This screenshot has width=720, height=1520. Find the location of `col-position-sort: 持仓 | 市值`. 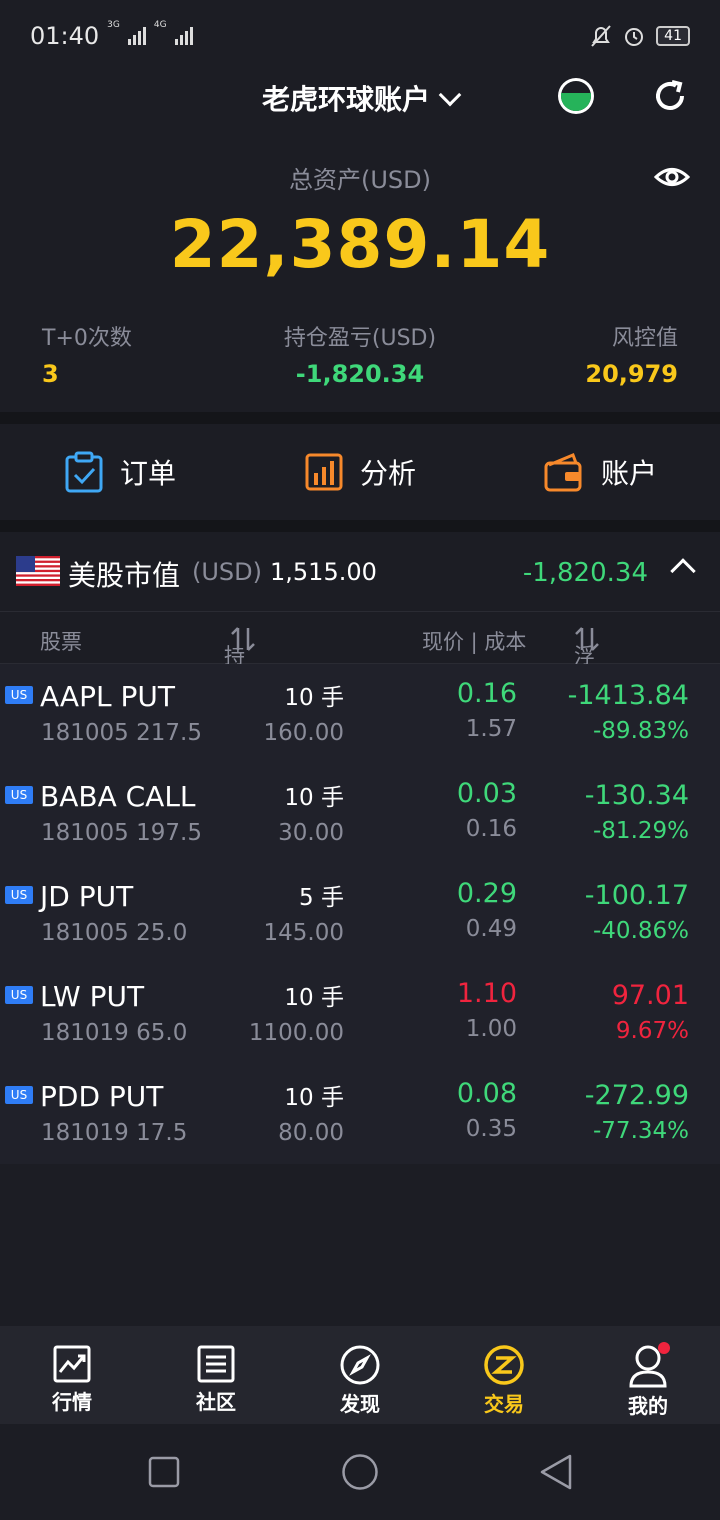

col-position-sort: 持仓 | 市值 is located at coordinates (240, 704).